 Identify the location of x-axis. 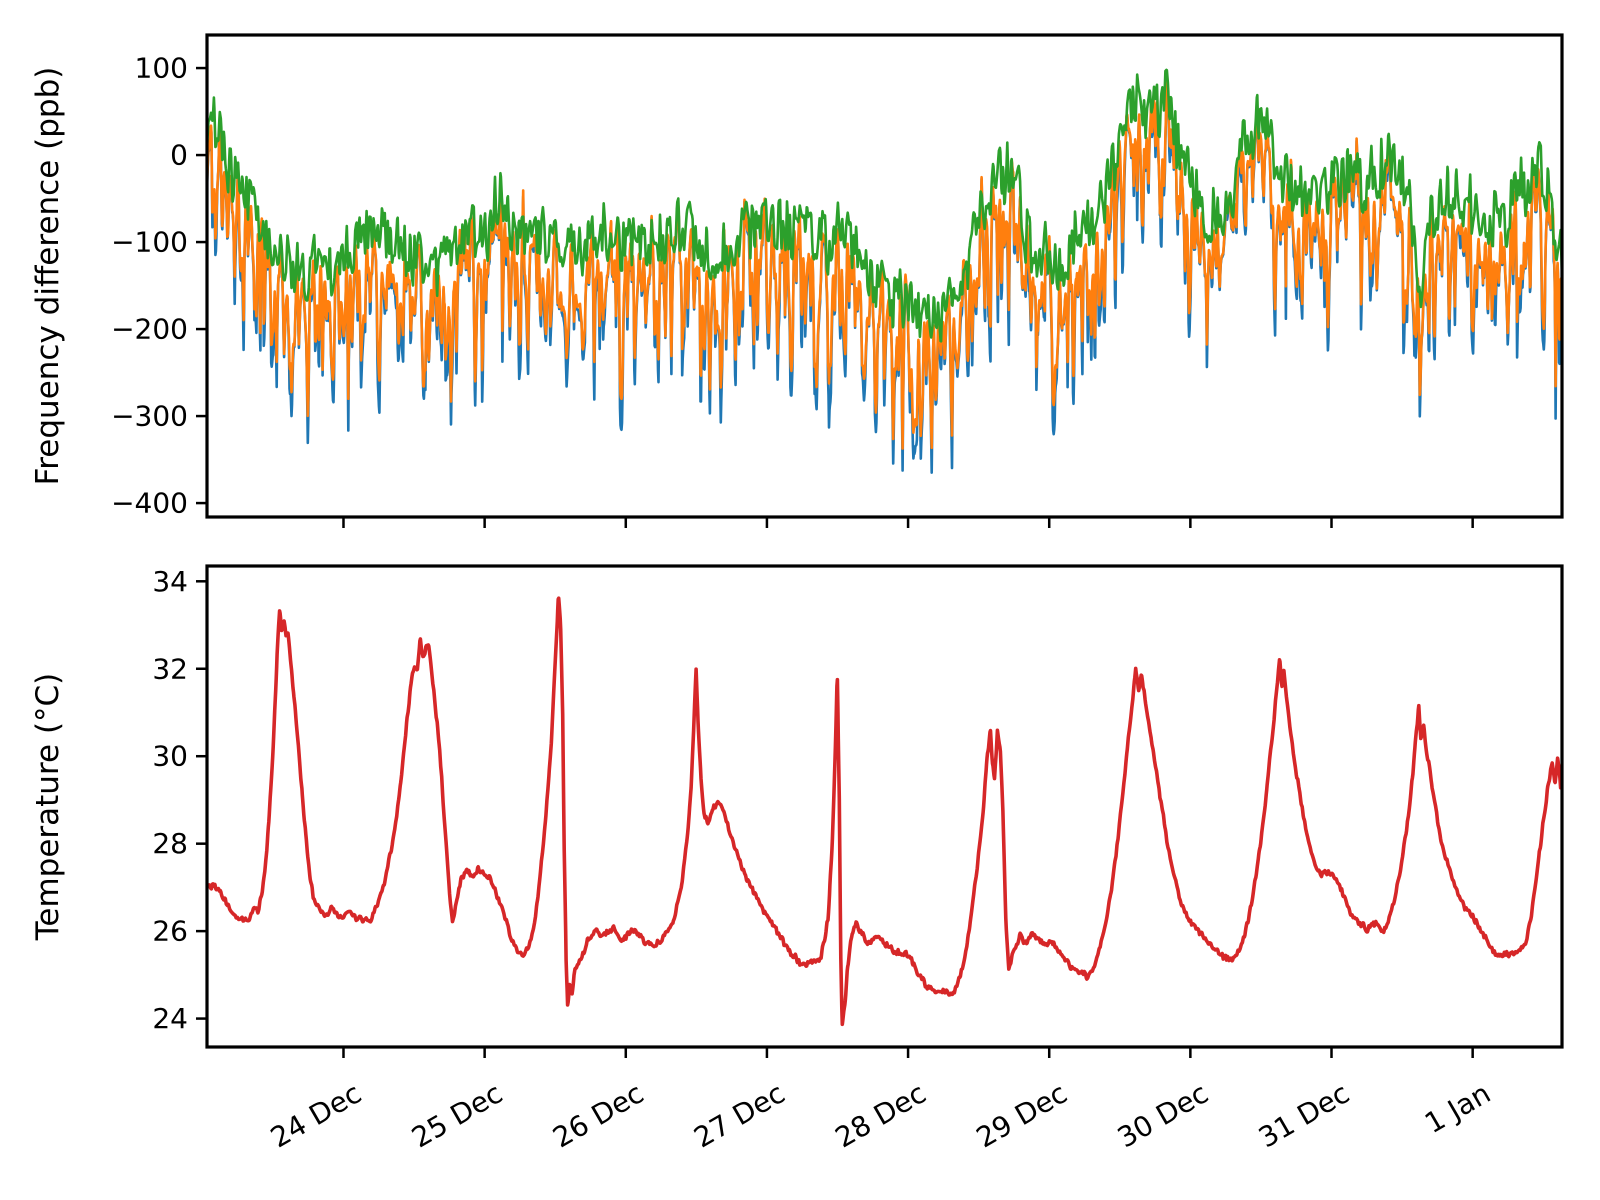
(908, 522).